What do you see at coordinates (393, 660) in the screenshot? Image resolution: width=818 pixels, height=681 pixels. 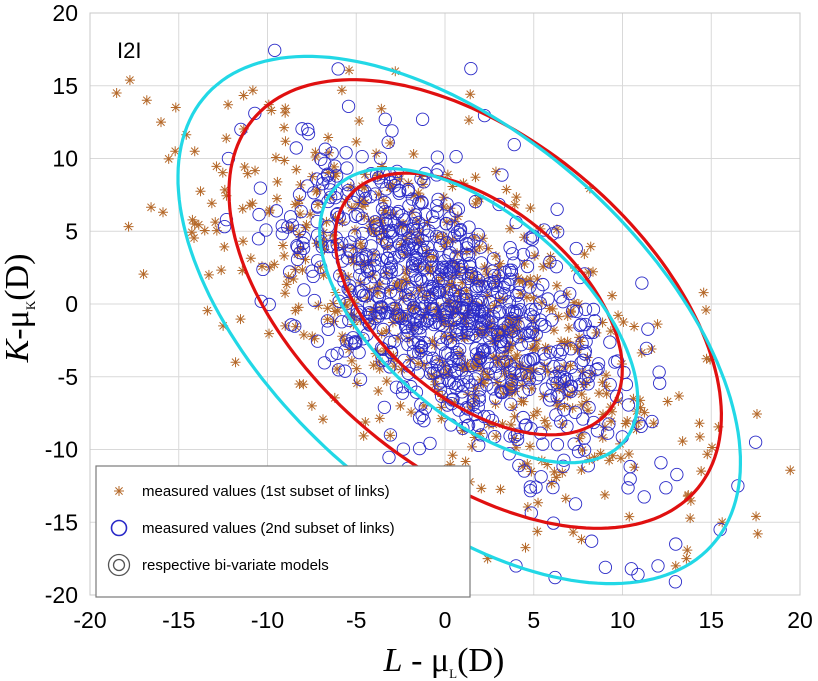 I see `x-axis-title-var: L` at bounding box center [393, 660].